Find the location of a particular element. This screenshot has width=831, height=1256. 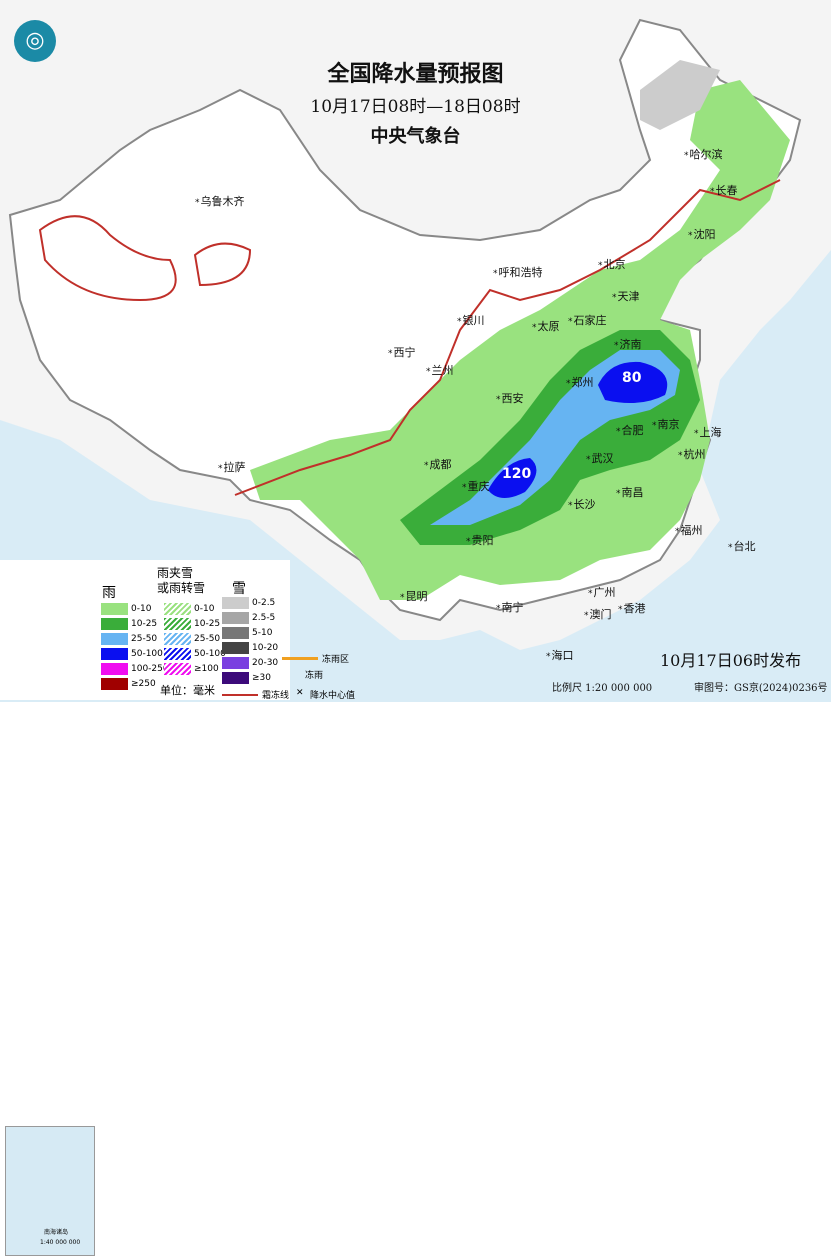

city-label: 西宁 is located at coordinates (402, 352).